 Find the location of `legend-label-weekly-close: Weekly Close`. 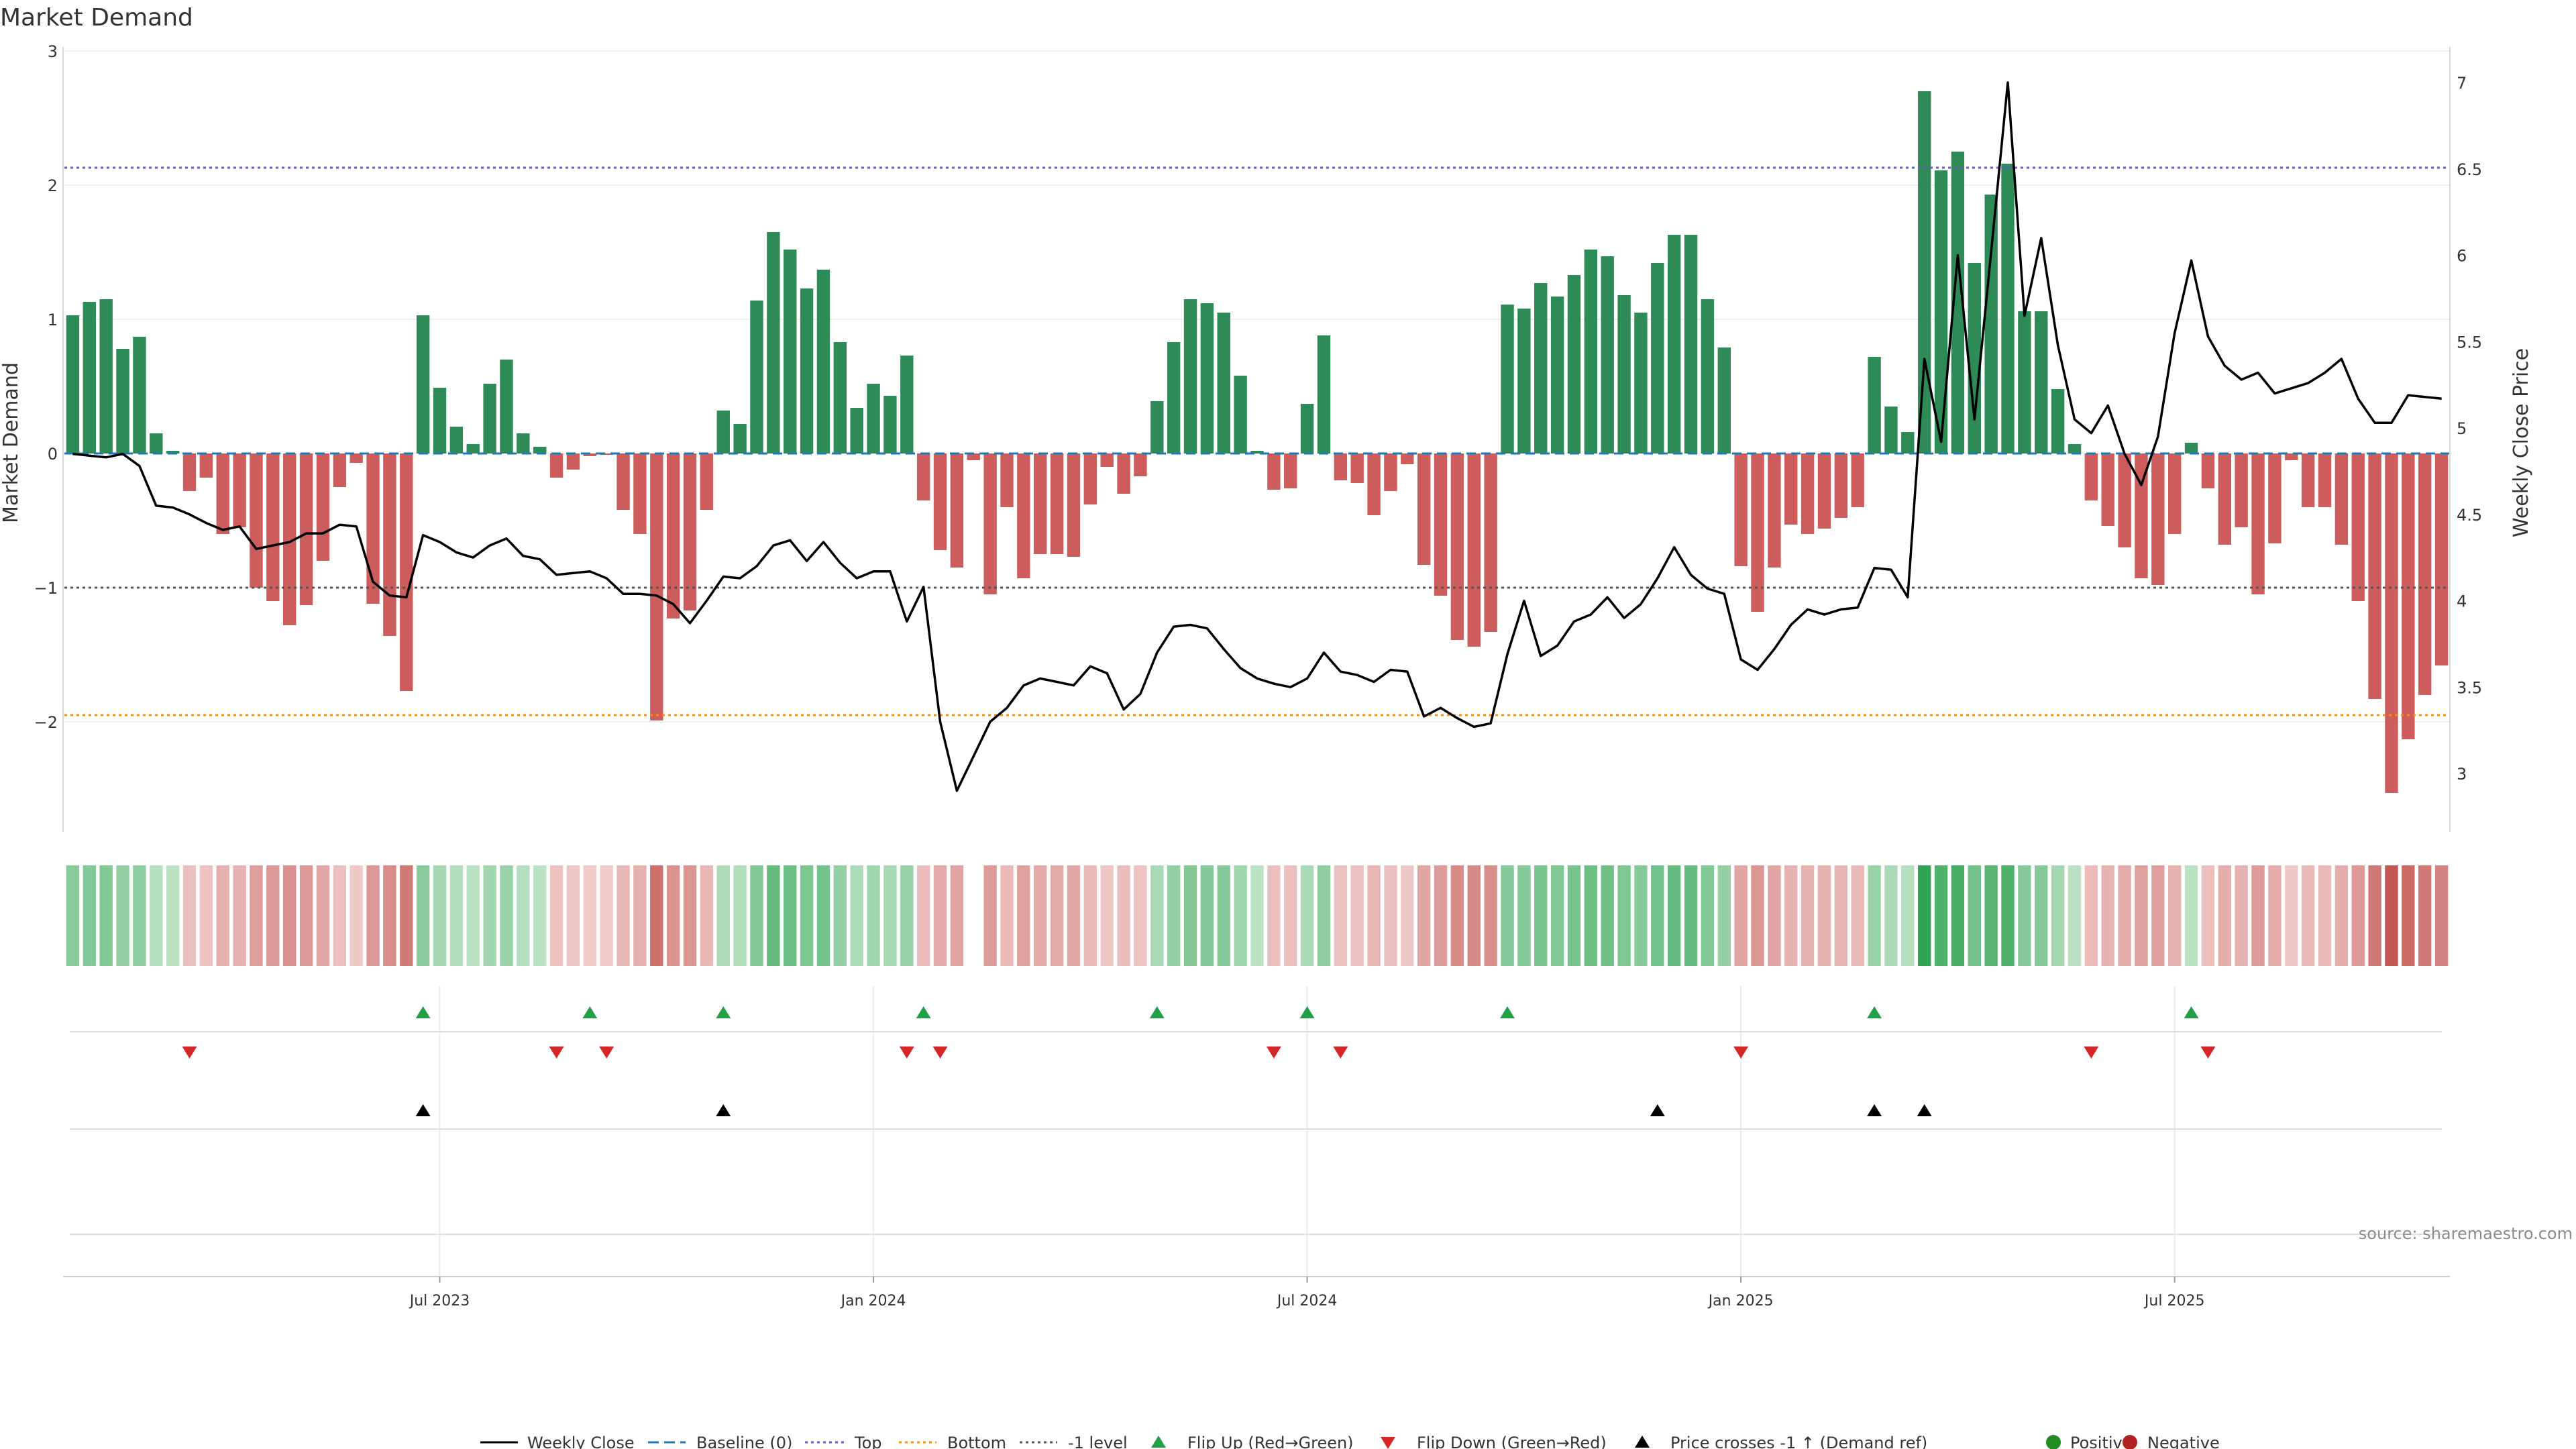

legend-label-weekly-close: Weekly Close is located at coordinates (581, 1441).